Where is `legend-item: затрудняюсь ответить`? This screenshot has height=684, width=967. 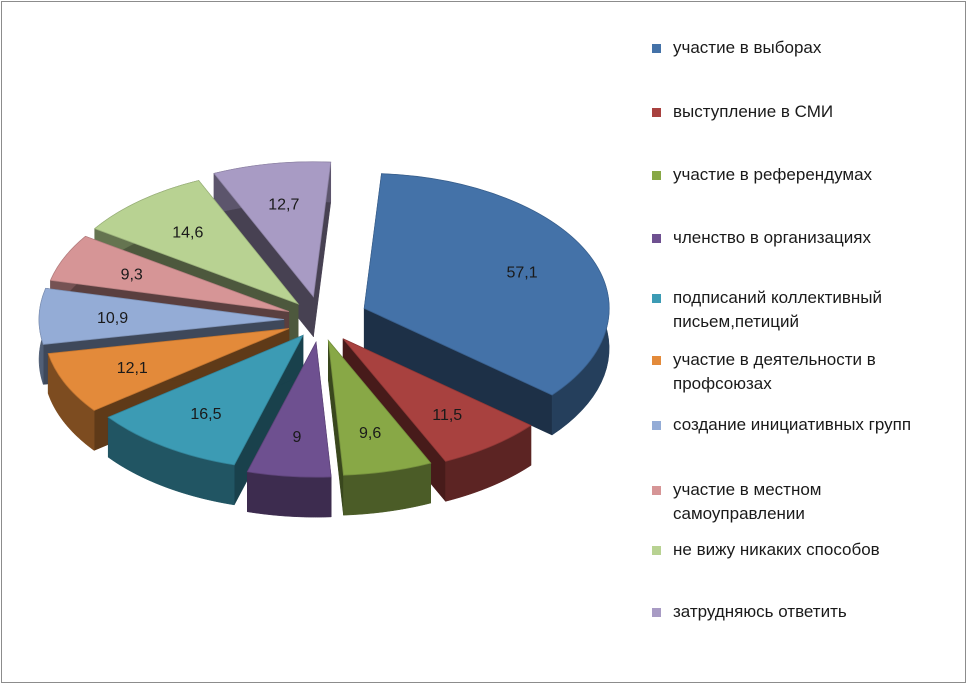 legend-item: затрудняюсь ответить is located at coordinates (802, 612).